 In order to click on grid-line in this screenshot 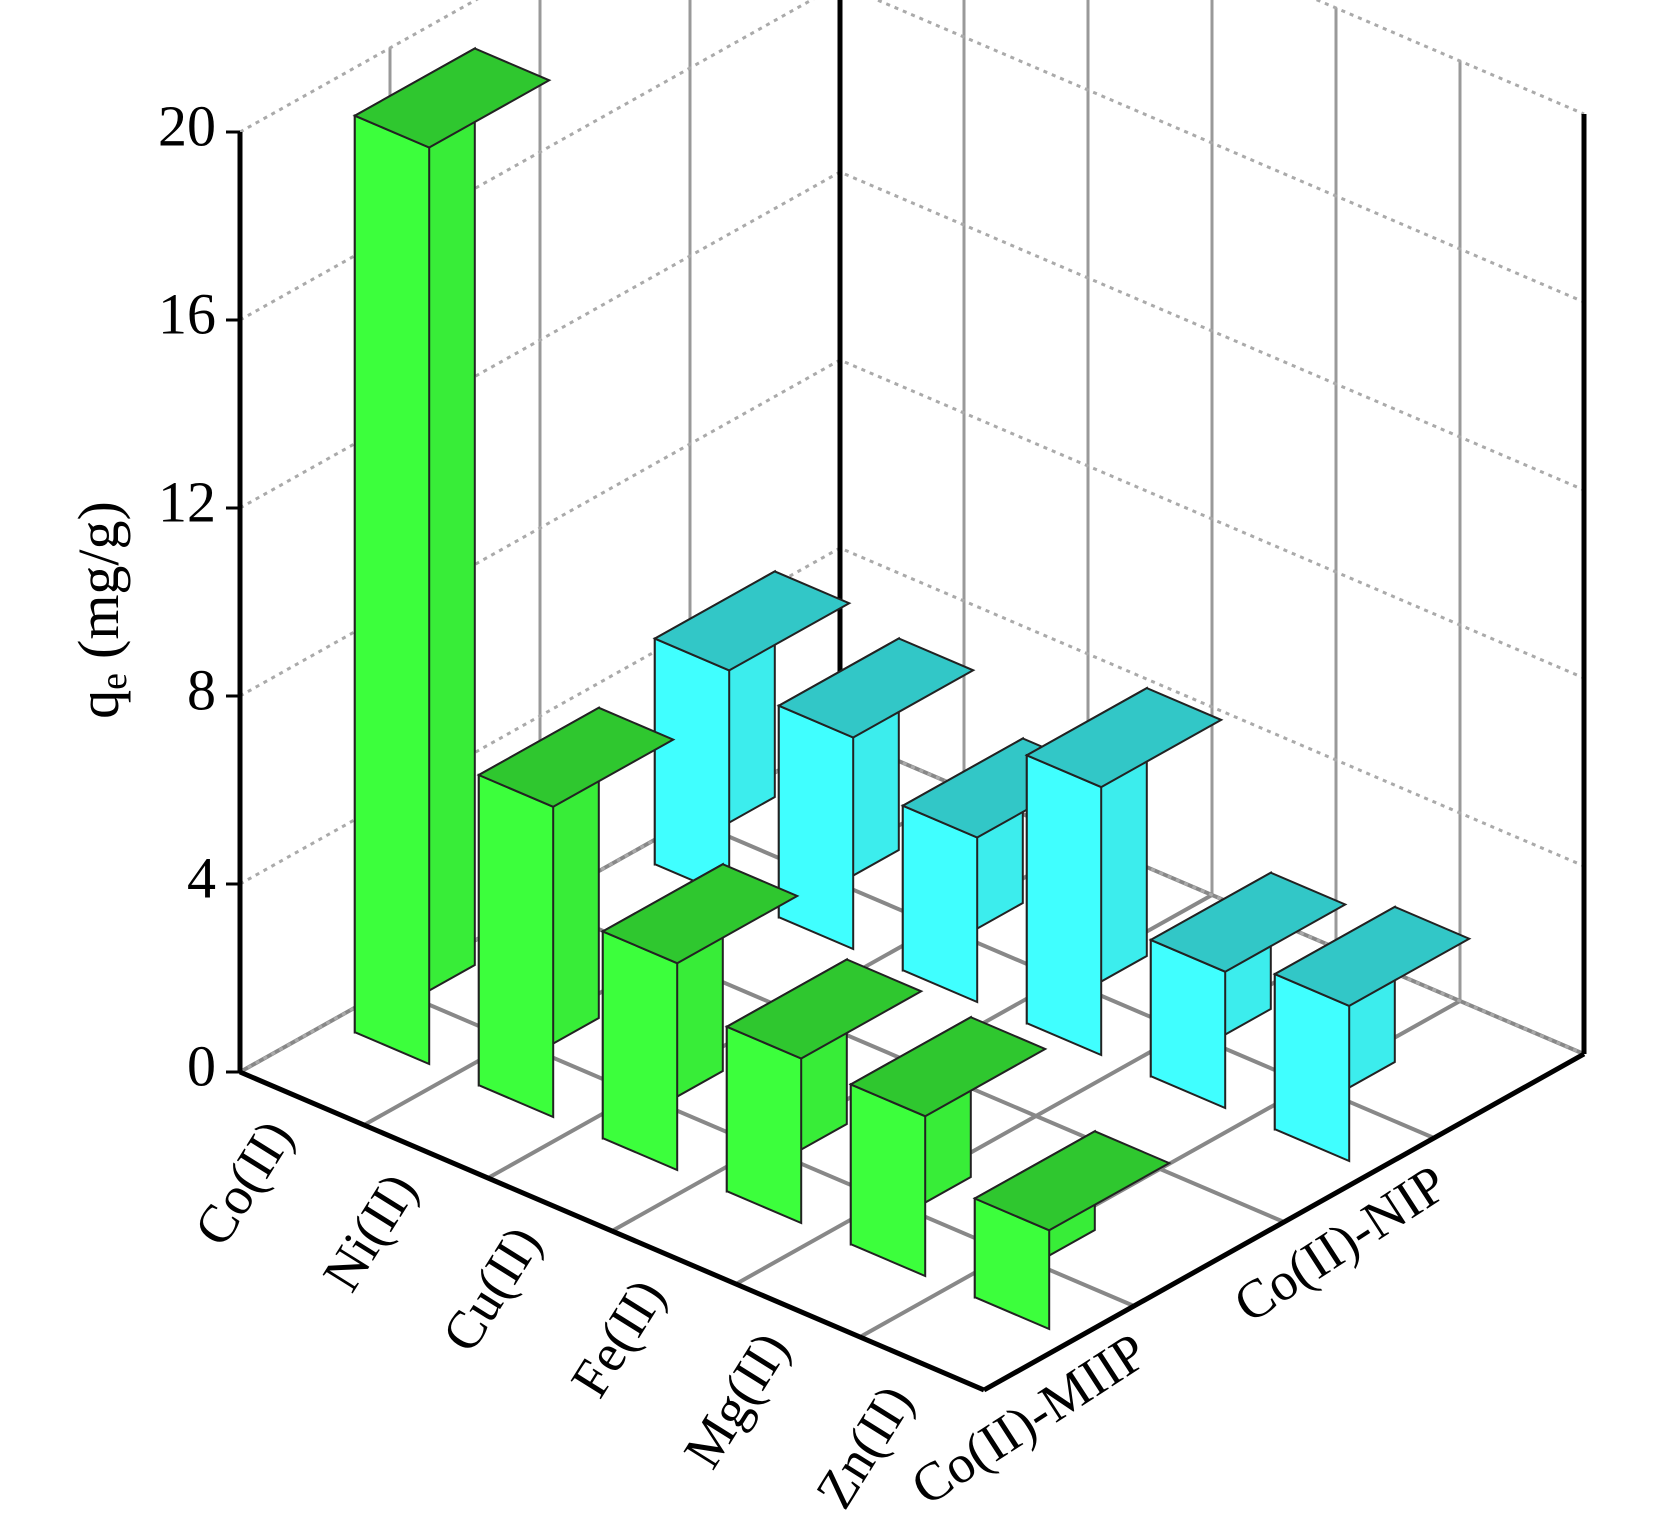, I will do `click(912, 67)`.